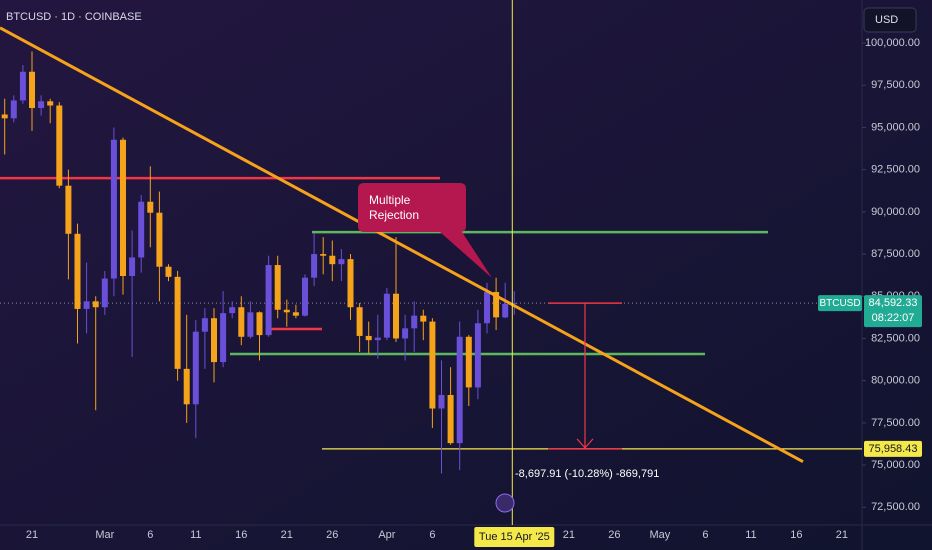  What do you see at coordinates (425, 230) in the screenshot?
I see `annotation-box` at bounding box center [425, 230].